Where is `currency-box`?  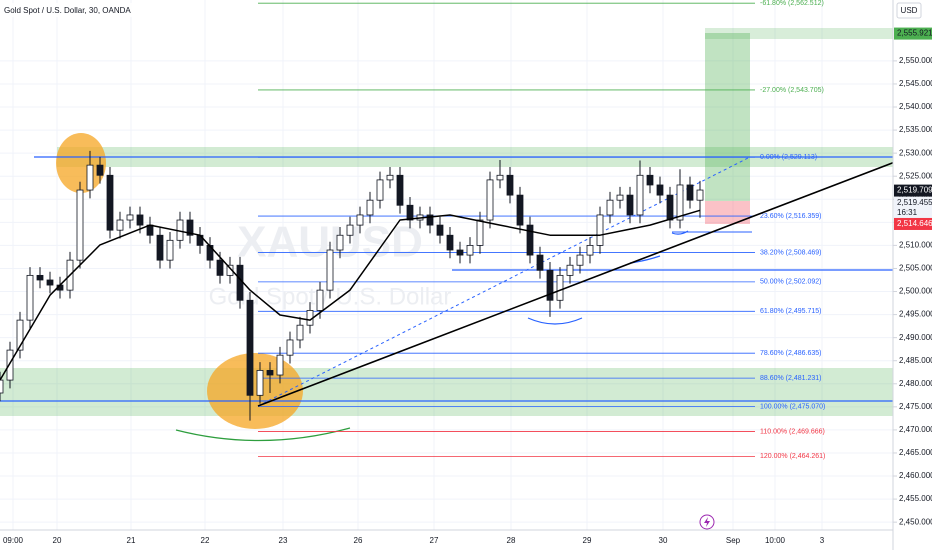 currency-box is located at coordinates (909, 10).